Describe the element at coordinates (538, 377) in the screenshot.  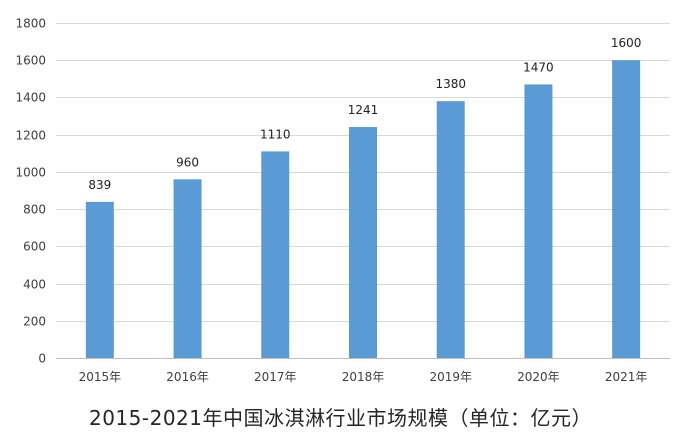
I see `x-tick-label: 2020年` at that location.